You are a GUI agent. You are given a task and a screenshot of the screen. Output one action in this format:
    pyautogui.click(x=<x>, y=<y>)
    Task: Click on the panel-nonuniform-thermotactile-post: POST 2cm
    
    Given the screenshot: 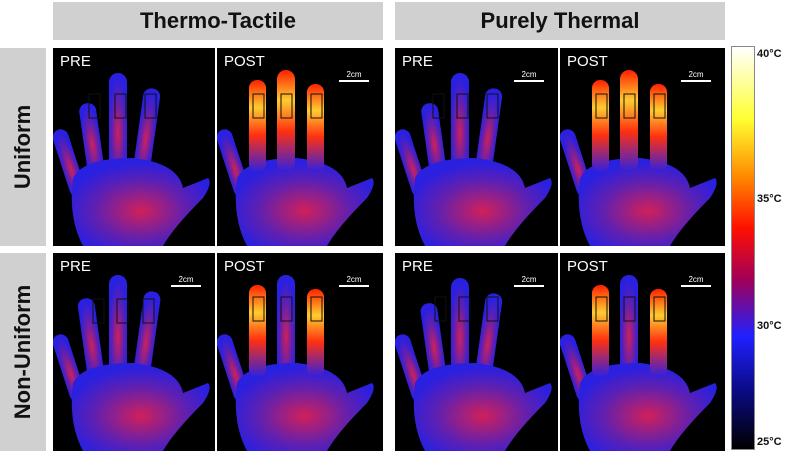 What is the action you would take?
    pyautogui.click(x=300, y=352)
    